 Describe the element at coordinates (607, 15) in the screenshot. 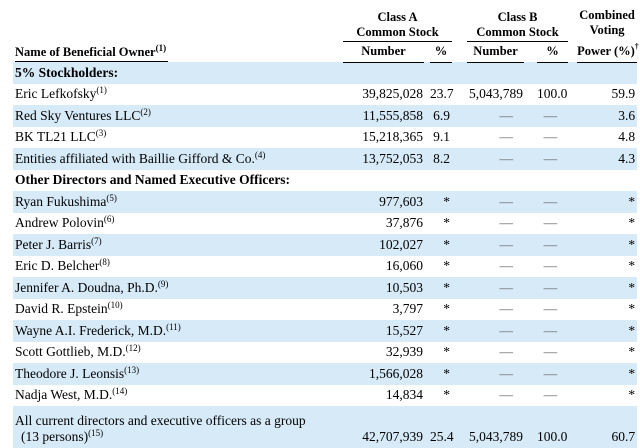

I see `combined-line1: Combined` at that location.